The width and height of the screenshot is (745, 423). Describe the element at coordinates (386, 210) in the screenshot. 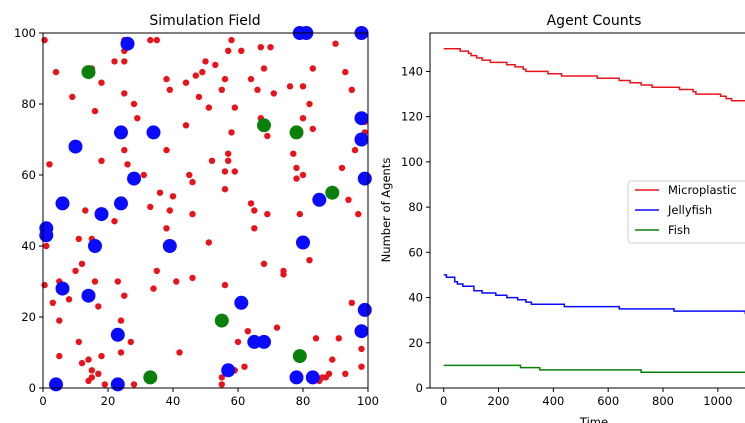

I see `agent-counts-y-axis-label: Number of Agents` at that location.